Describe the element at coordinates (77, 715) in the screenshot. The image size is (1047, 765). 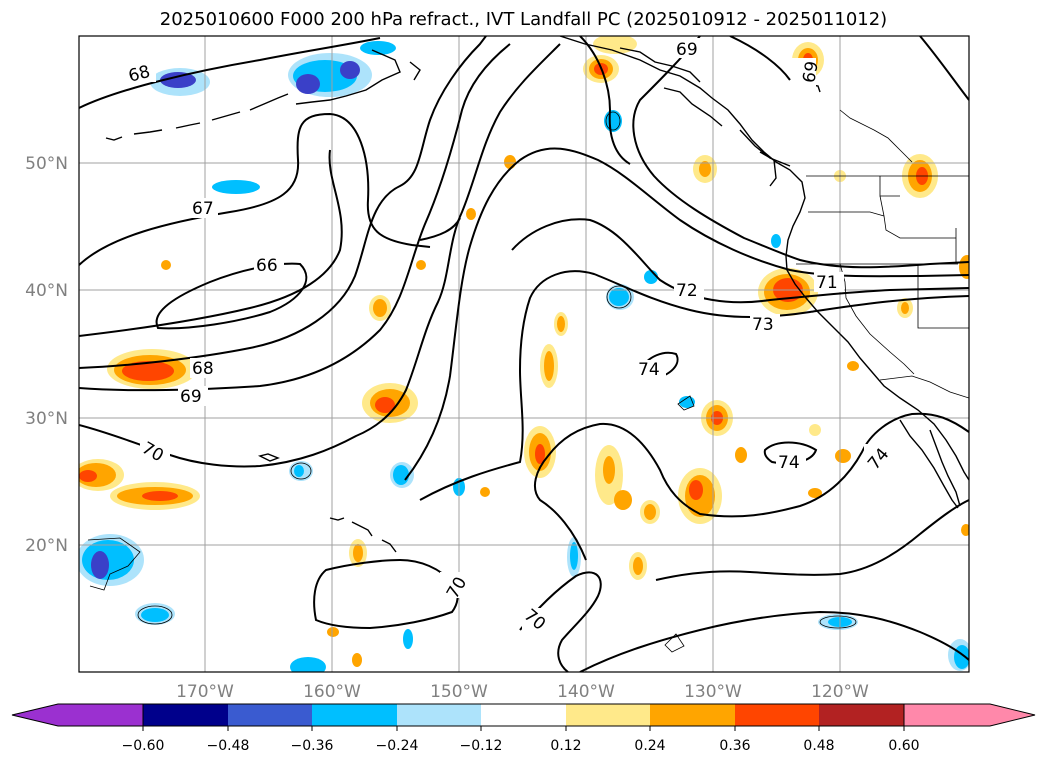
I see `colorbar-extend-low` at that location.